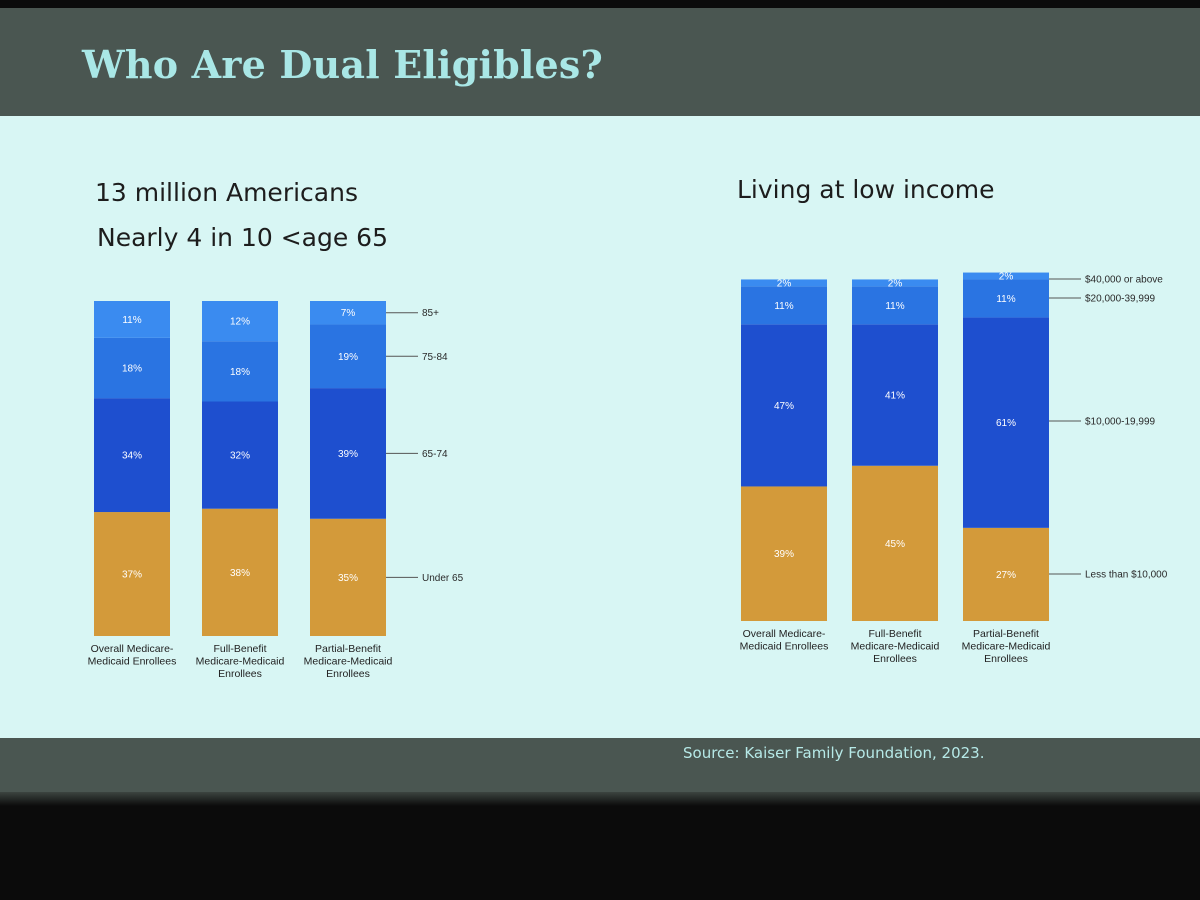 This screenshot has width=1200, height=900. I want to click on bar-segment--20-000-39-999-2, so click(1006, 298).